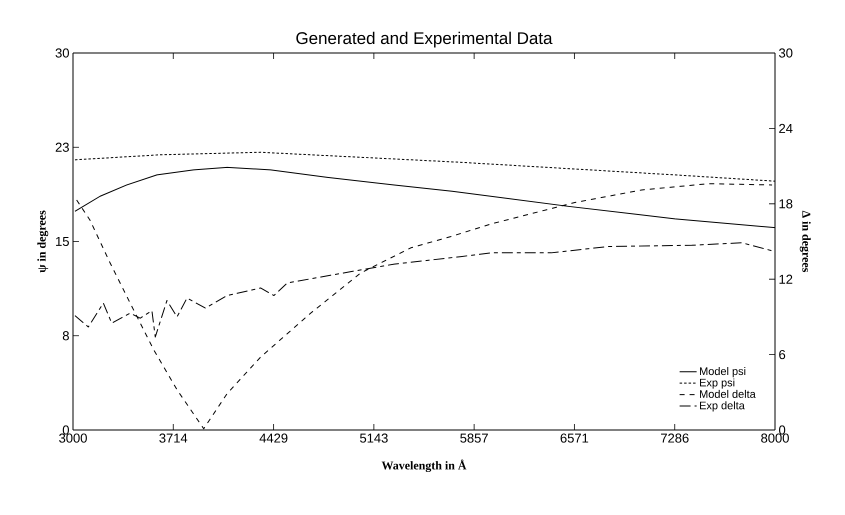  What do you see at coordinates (424, 465) in the screenshot?
I see `x-axis-title: Wavelength in Å` at bounding box center [424, 465].